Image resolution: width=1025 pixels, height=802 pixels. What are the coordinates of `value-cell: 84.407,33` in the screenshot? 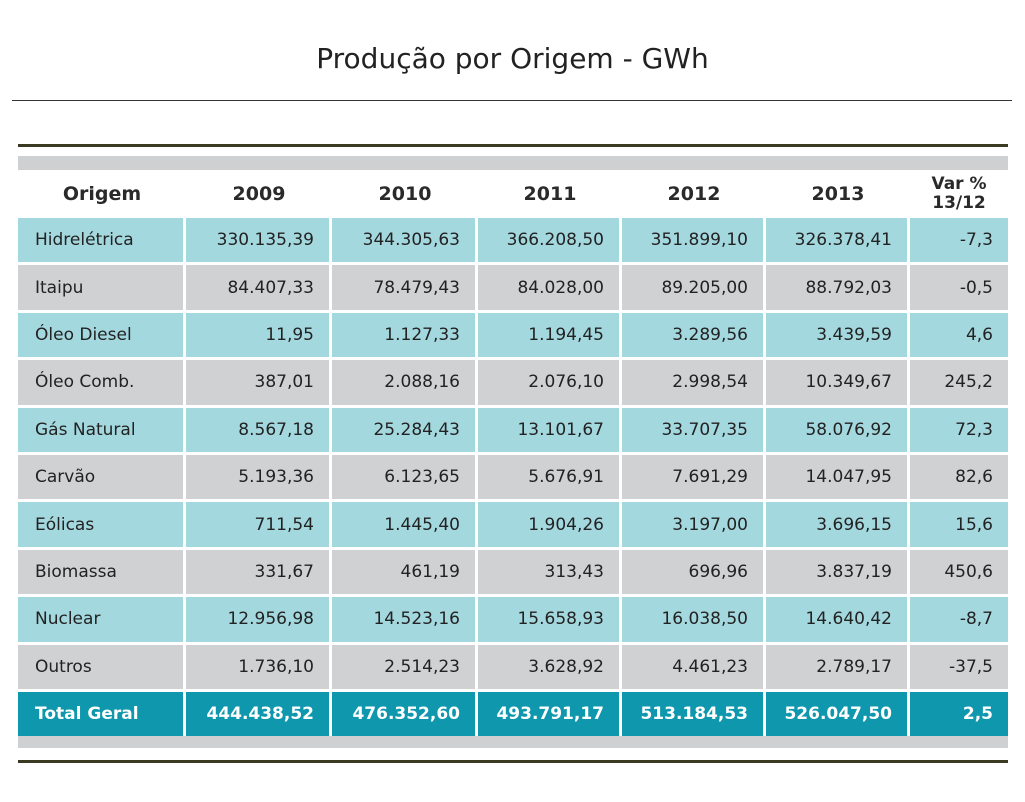 It's located at (259, 289).